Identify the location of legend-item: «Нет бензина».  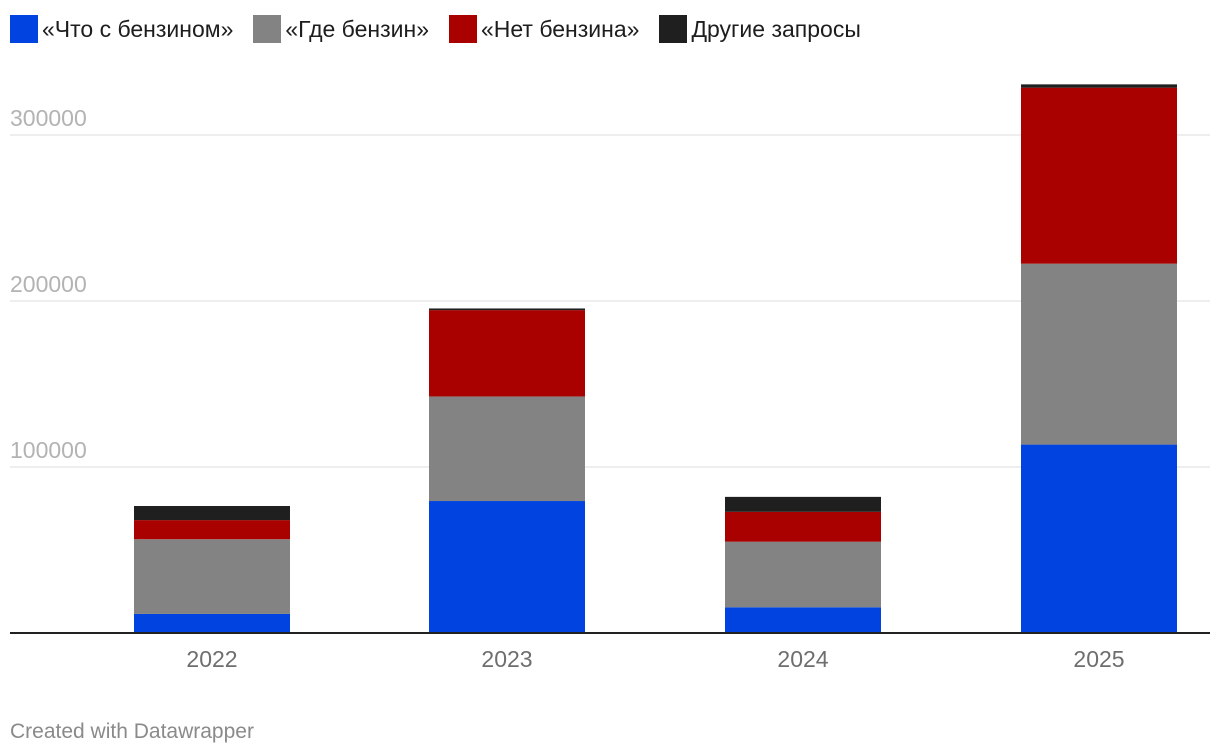
(544, 29).